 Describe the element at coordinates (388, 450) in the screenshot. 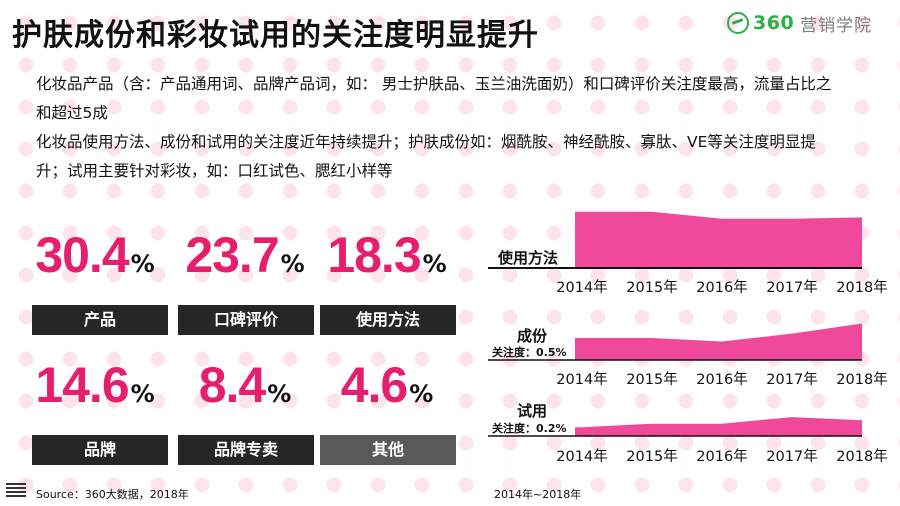

I see `stat-label-other: 其他` at that location.